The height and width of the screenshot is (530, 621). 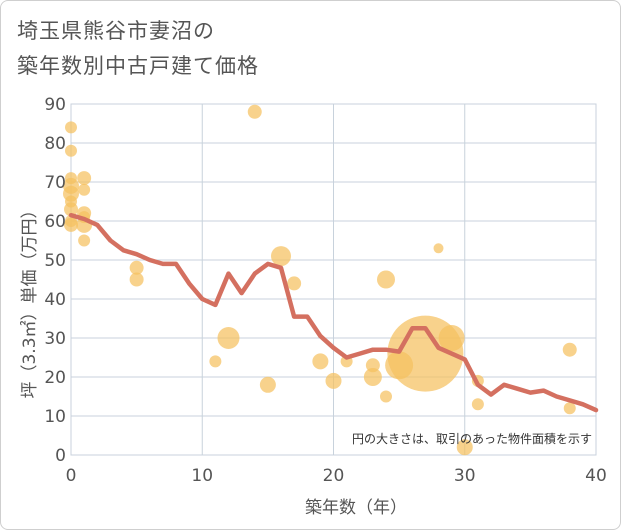 What do you see at coordinates (55, 280) in the screenshot?
I see `y-axis-ticks: 0 10 20 30 40 50 60 70 80 90` at bounding box center [55, 280].